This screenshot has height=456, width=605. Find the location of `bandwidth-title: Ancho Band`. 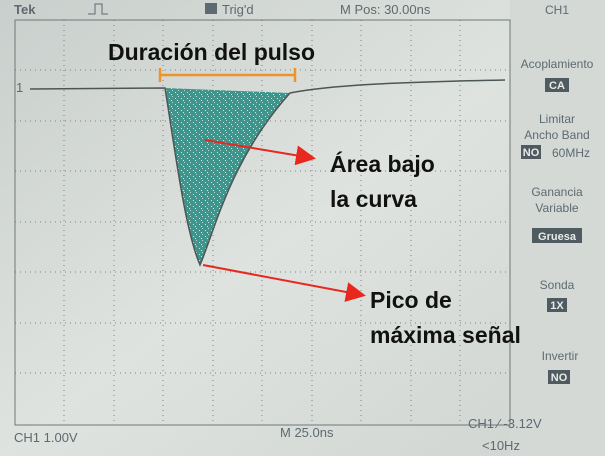

bandwidth-title: Ancho Band is located at coordinates (556, 135).